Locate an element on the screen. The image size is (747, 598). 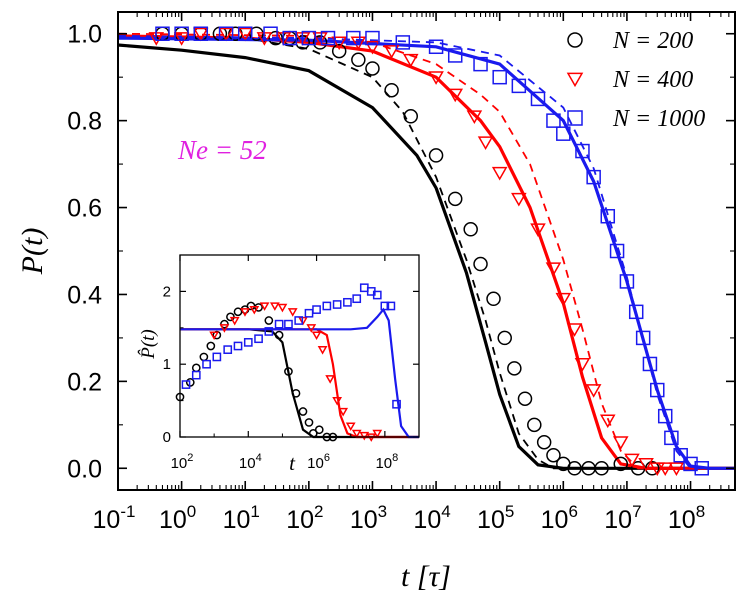
y-tick-label: 0.0 is located at coordinates (84, 469).